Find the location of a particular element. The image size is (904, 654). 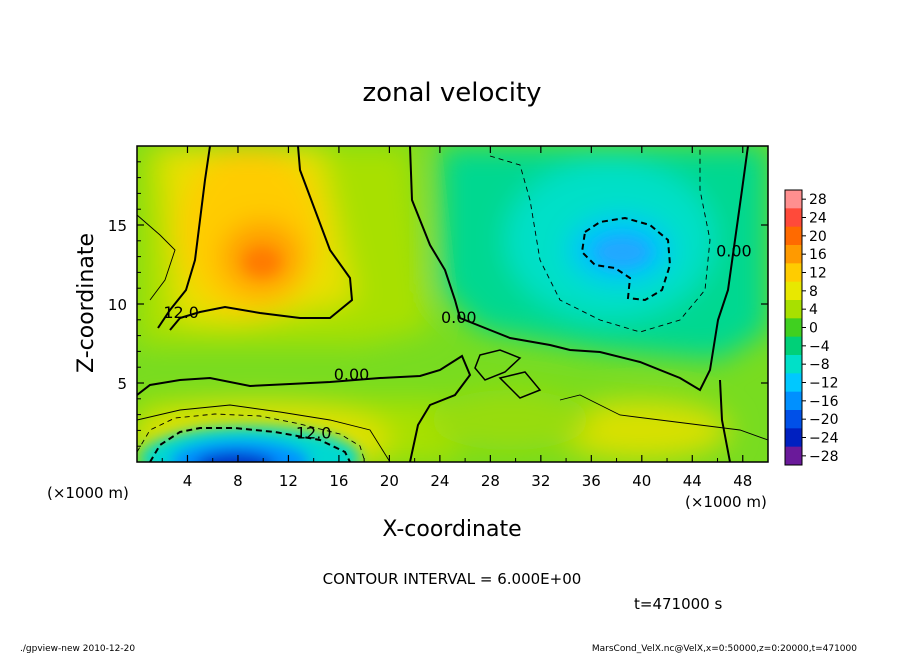

x-tick-label: 8 is located at coordinates (238, 481).